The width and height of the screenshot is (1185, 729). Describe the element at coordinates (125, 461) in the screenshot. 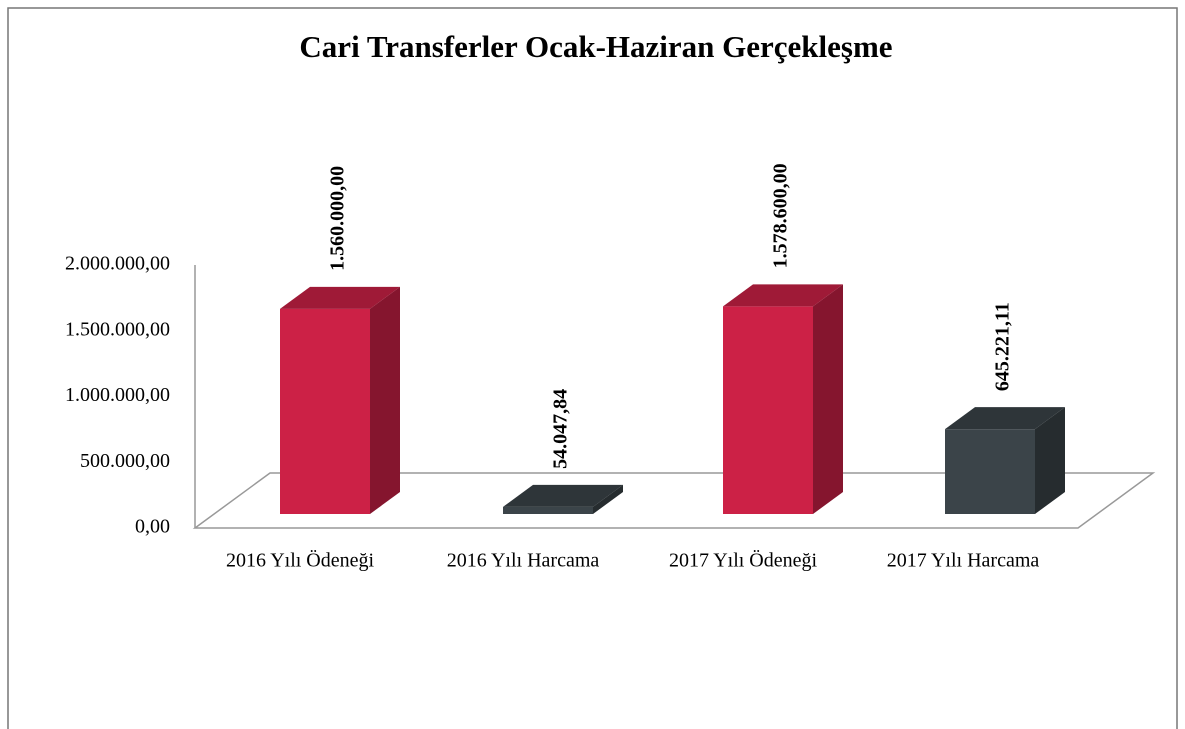

I see `y-tick-label: 500.000,00` at that location.